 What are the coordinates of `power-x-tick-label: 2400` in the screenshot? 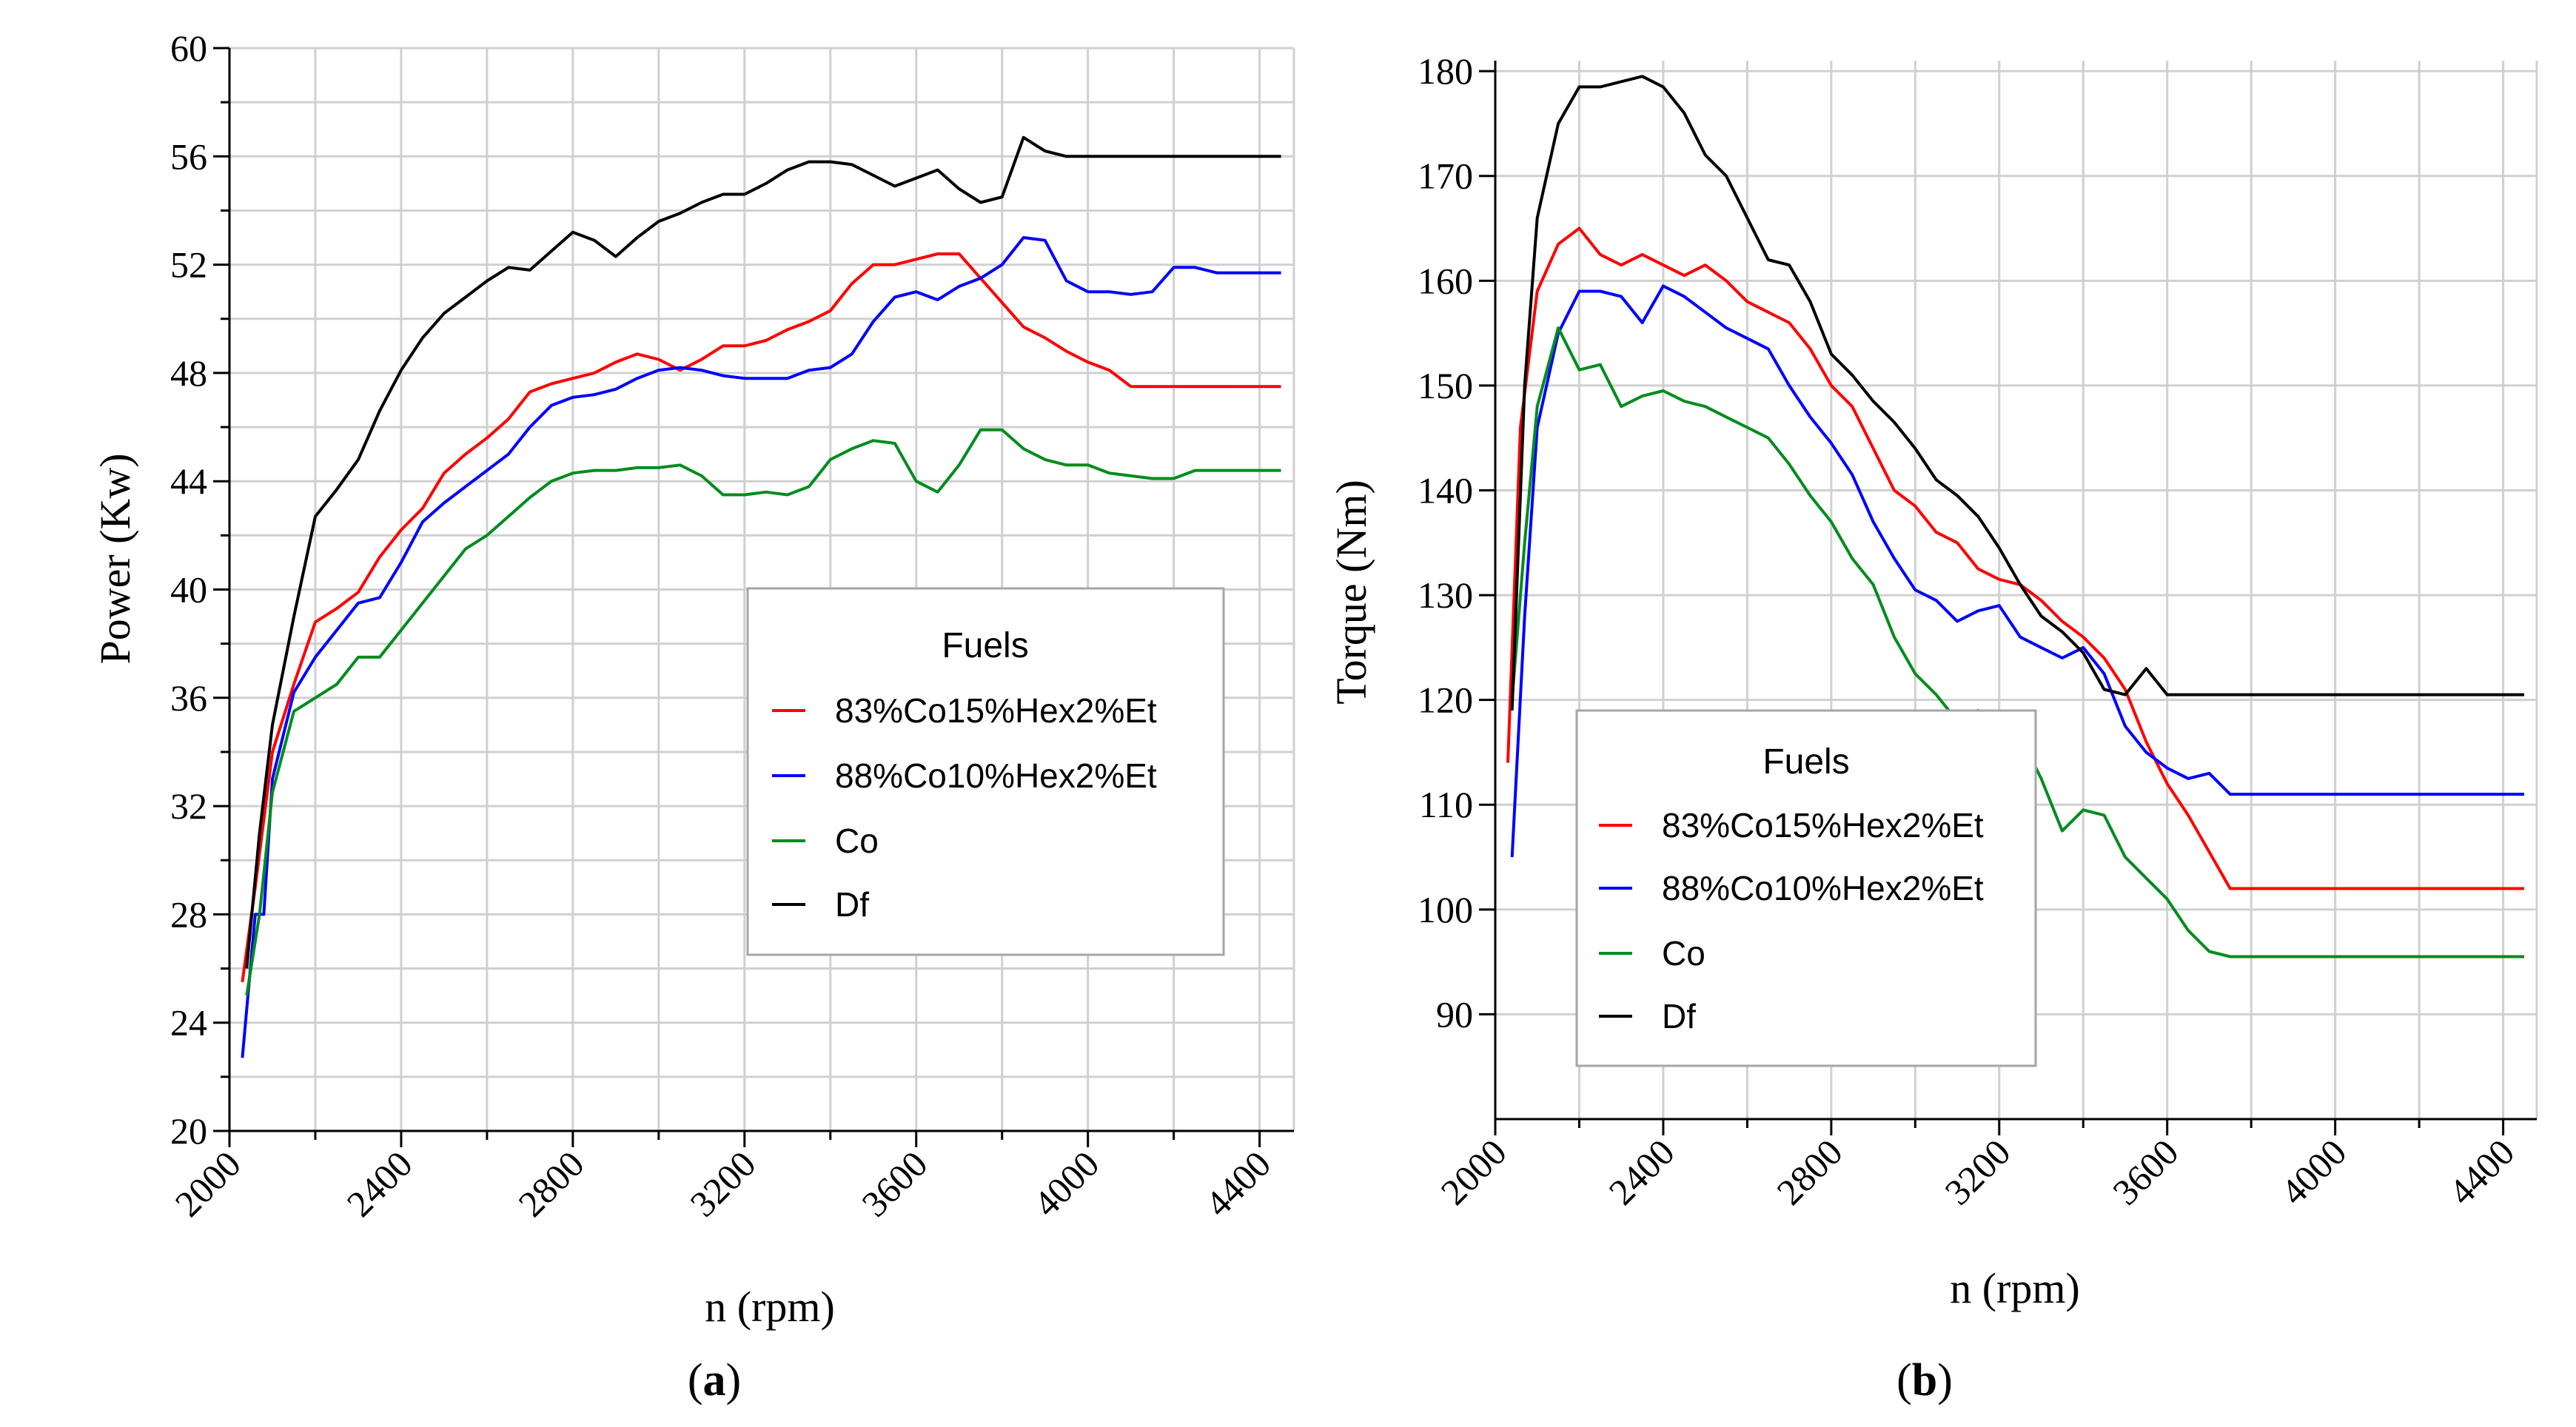 It's located at (379, 1184).